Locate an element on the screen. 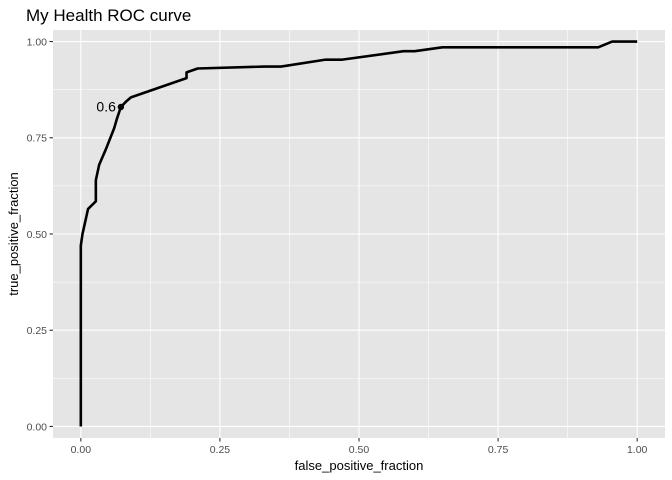 This screenshot has width=672, height=480. cutoff-label: 0.6 is located at coordinates (106, 106).